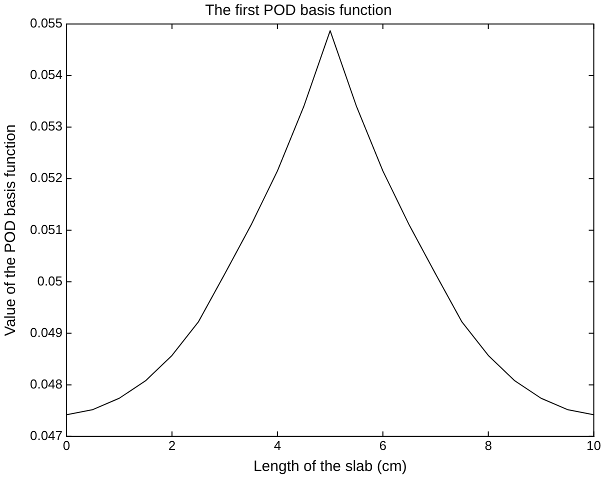 This screenshot has height=480, width=603. What do you see at coordinates (46, 74) in the screenshot?
I see `y-tick-label: 0.054` at bounding box center [46, 74].